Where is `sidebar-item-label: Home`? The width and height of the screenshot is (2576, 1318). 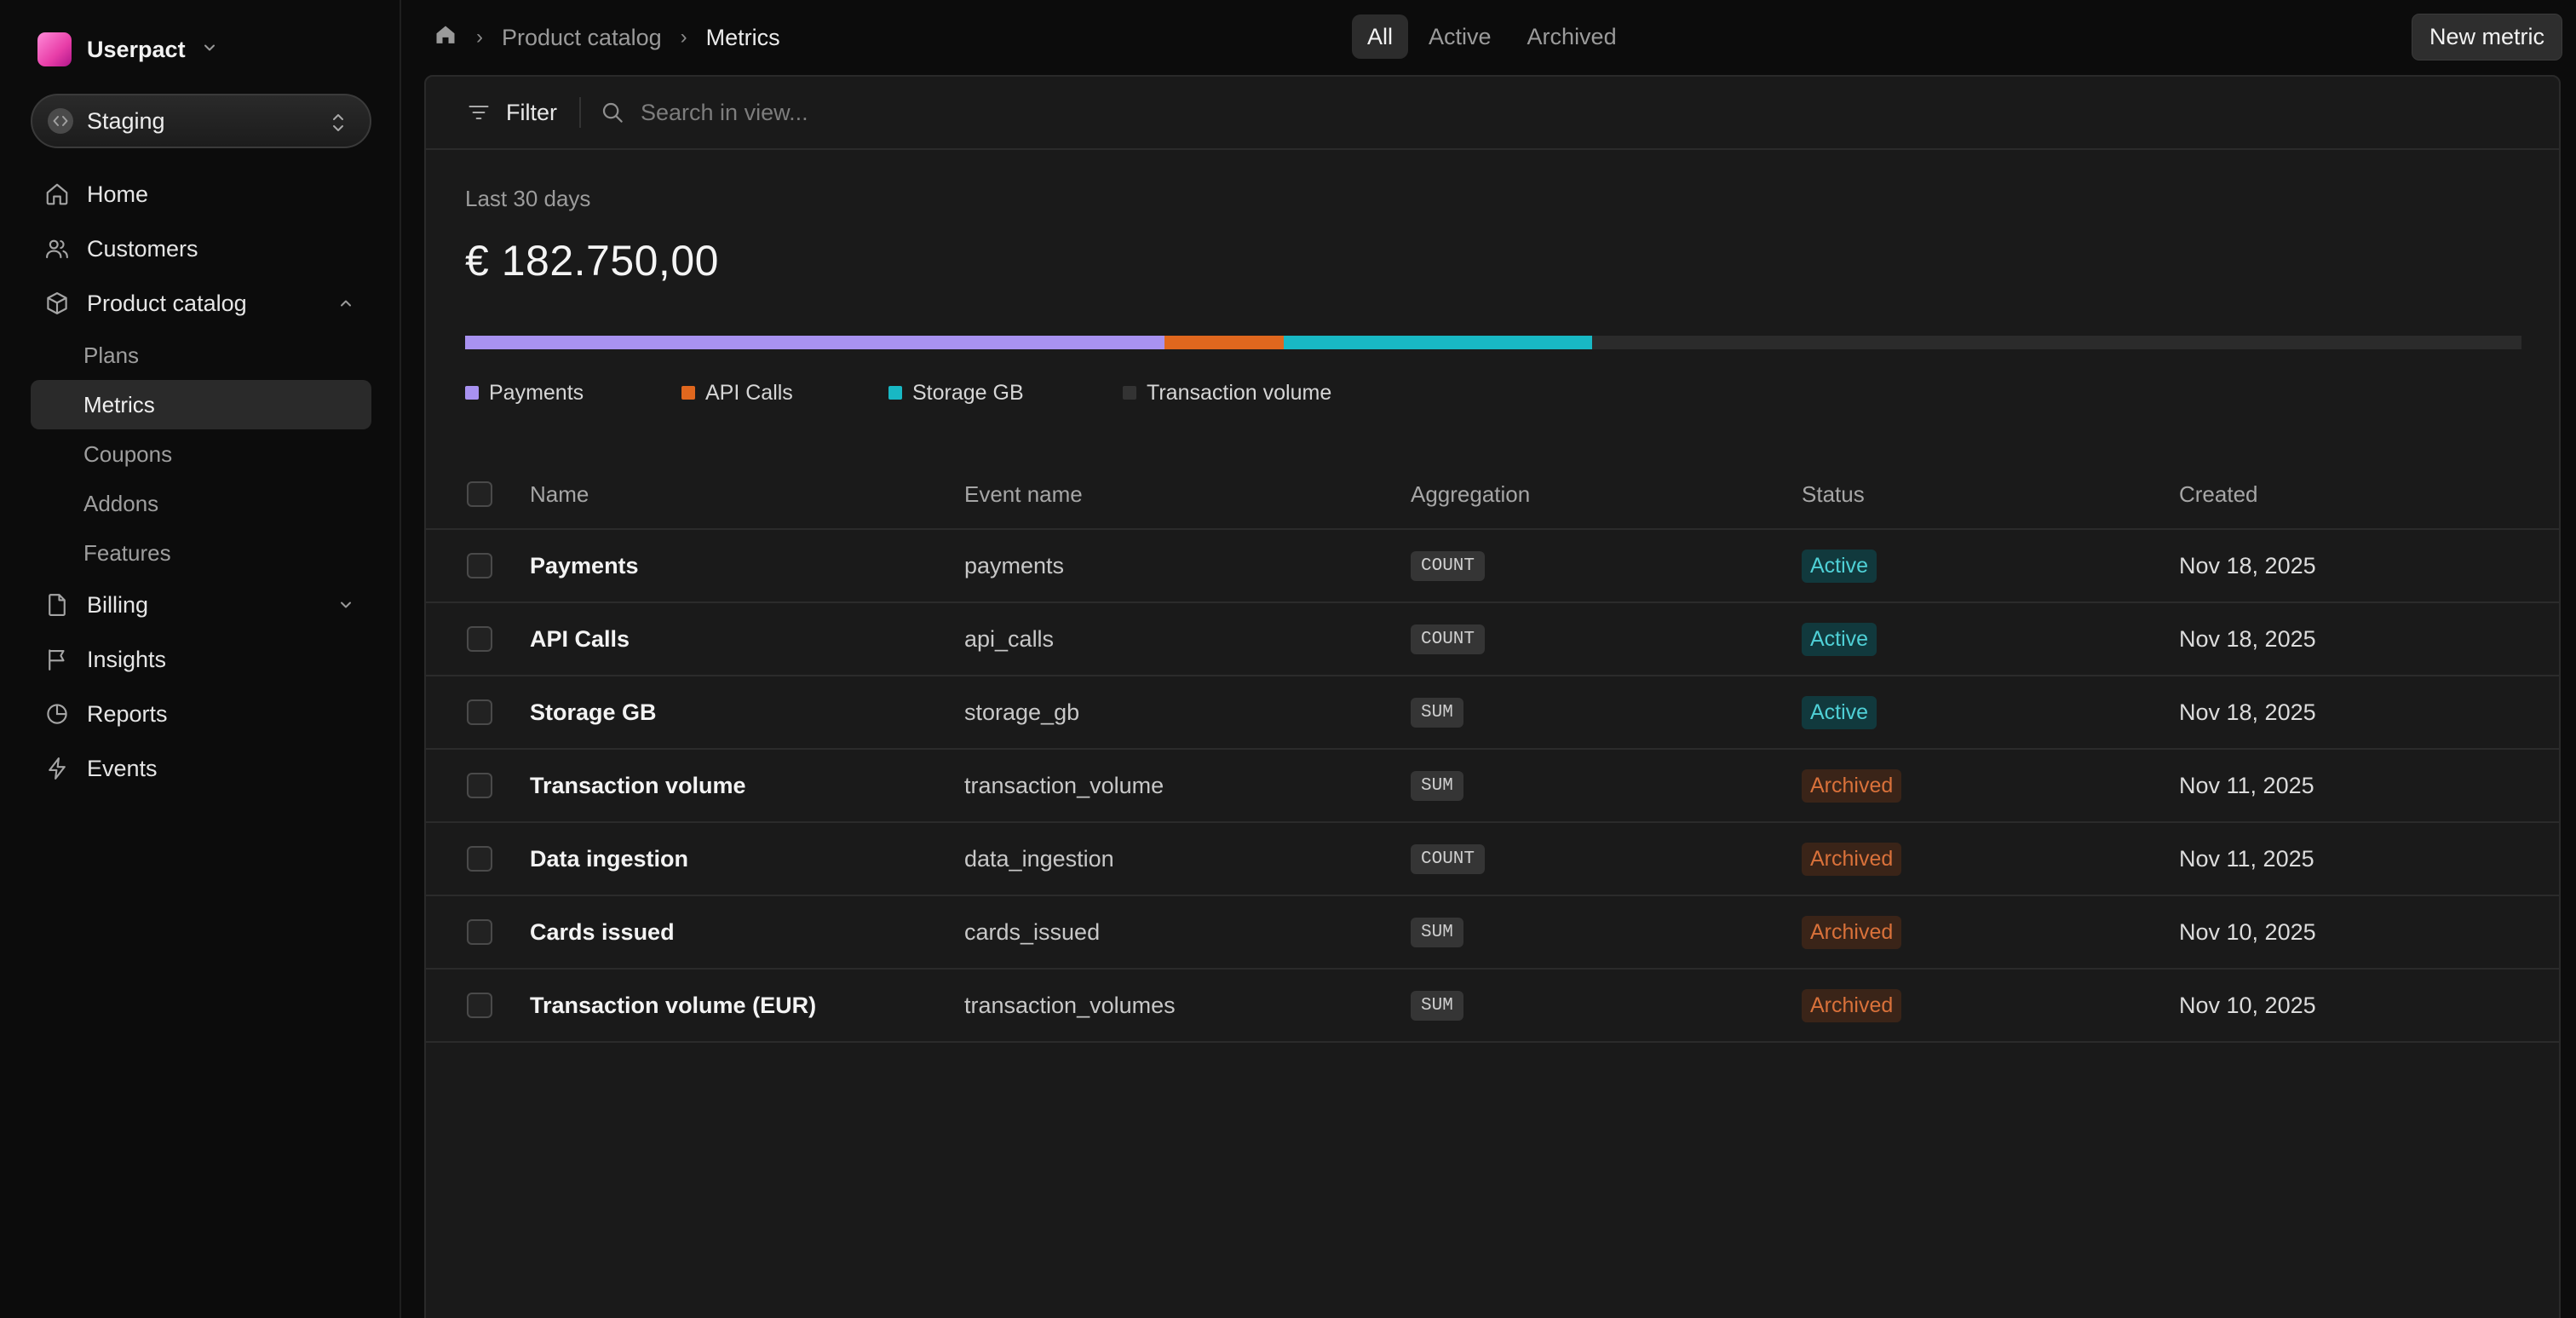
sidebar-item-label: Home is located at coordinates (118, 194).